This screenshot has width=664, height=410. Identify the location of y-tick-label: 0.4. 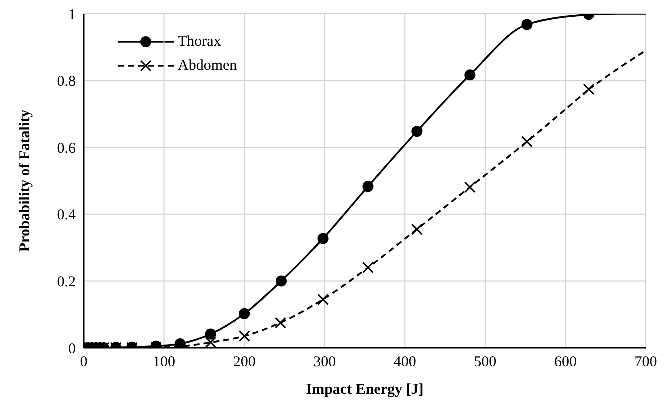
(66, 216).